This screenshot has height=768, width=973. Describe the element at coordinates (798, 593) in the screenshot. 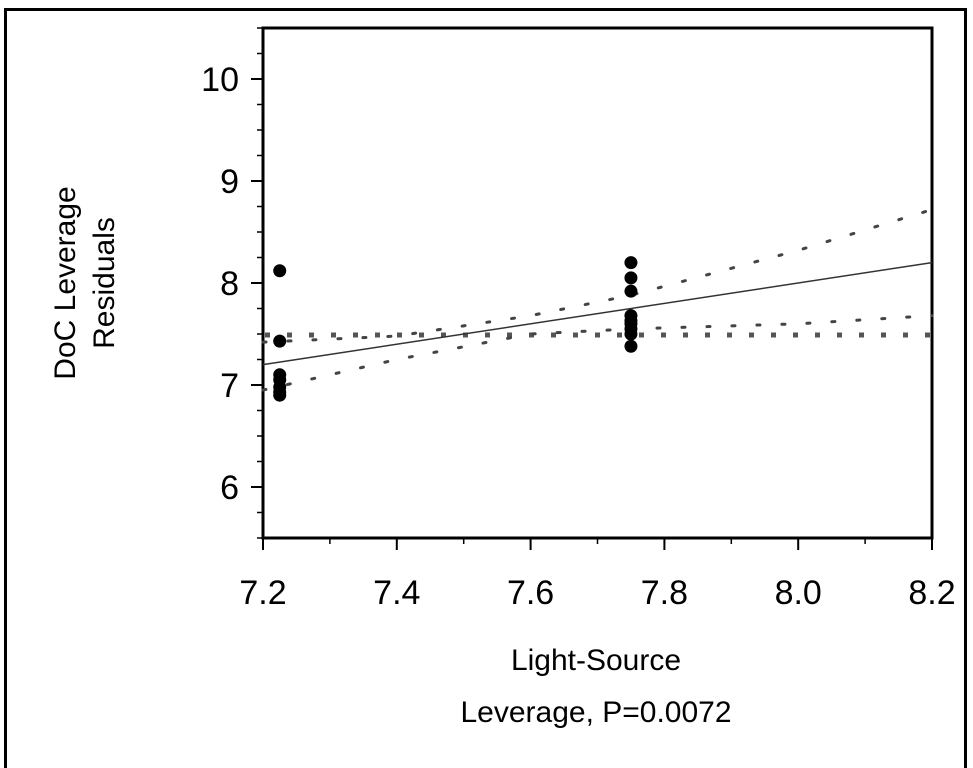

I see `x-tick-label: 8.0` at that location.